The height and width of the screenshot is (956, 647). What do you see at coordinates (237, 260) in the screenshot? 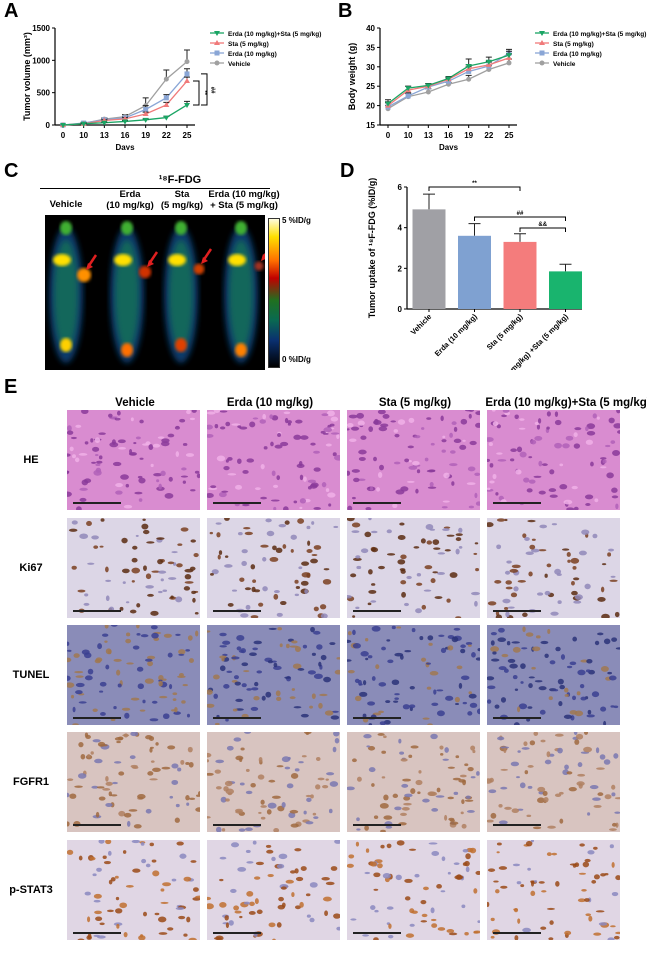
I see `heart-signal` at bounding box center [237, 260].